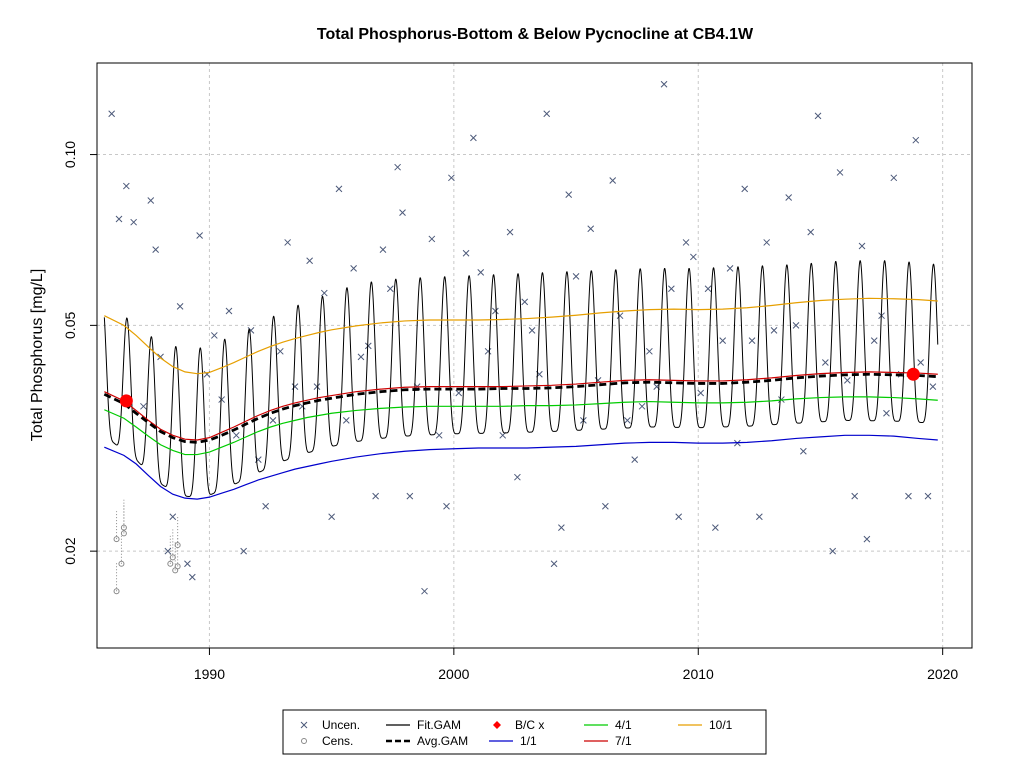 Image resolution: width=1024 pixels, height=768 pixels. I want to click on series-line-jan1, so click(521, 467).